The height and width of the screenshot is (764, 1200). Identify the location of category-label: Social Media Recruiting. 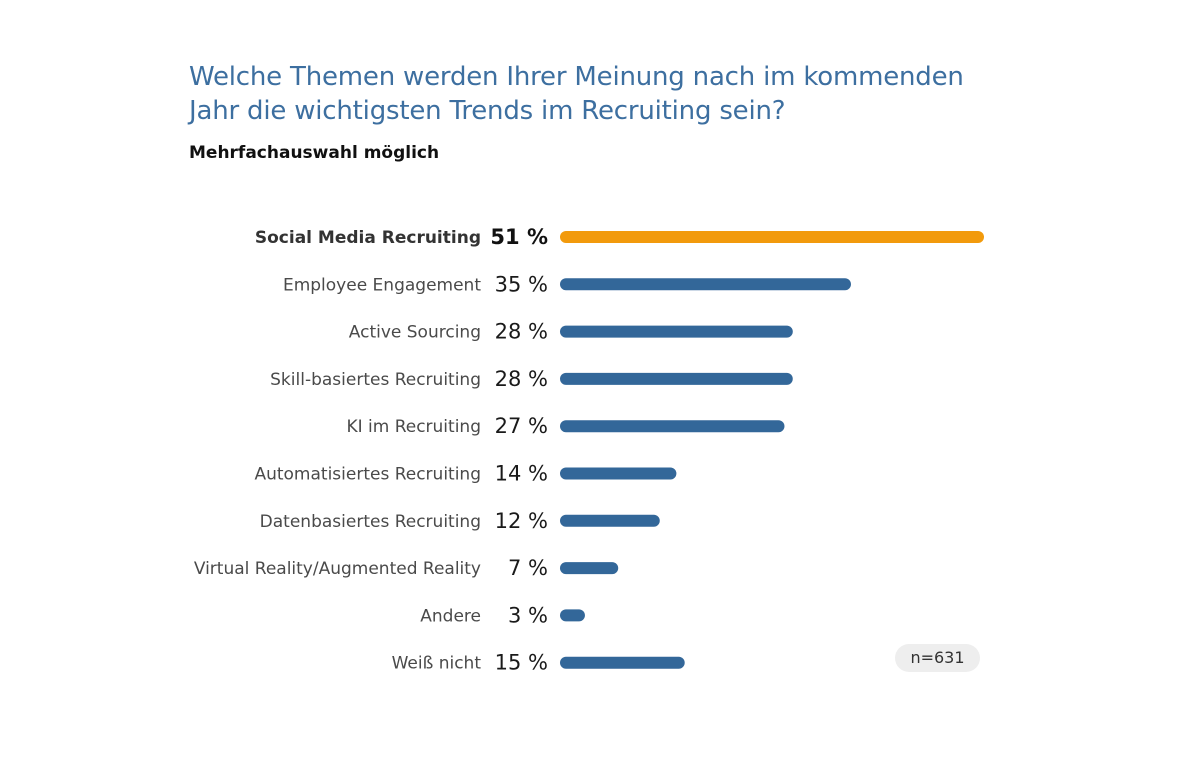
(368, 238).